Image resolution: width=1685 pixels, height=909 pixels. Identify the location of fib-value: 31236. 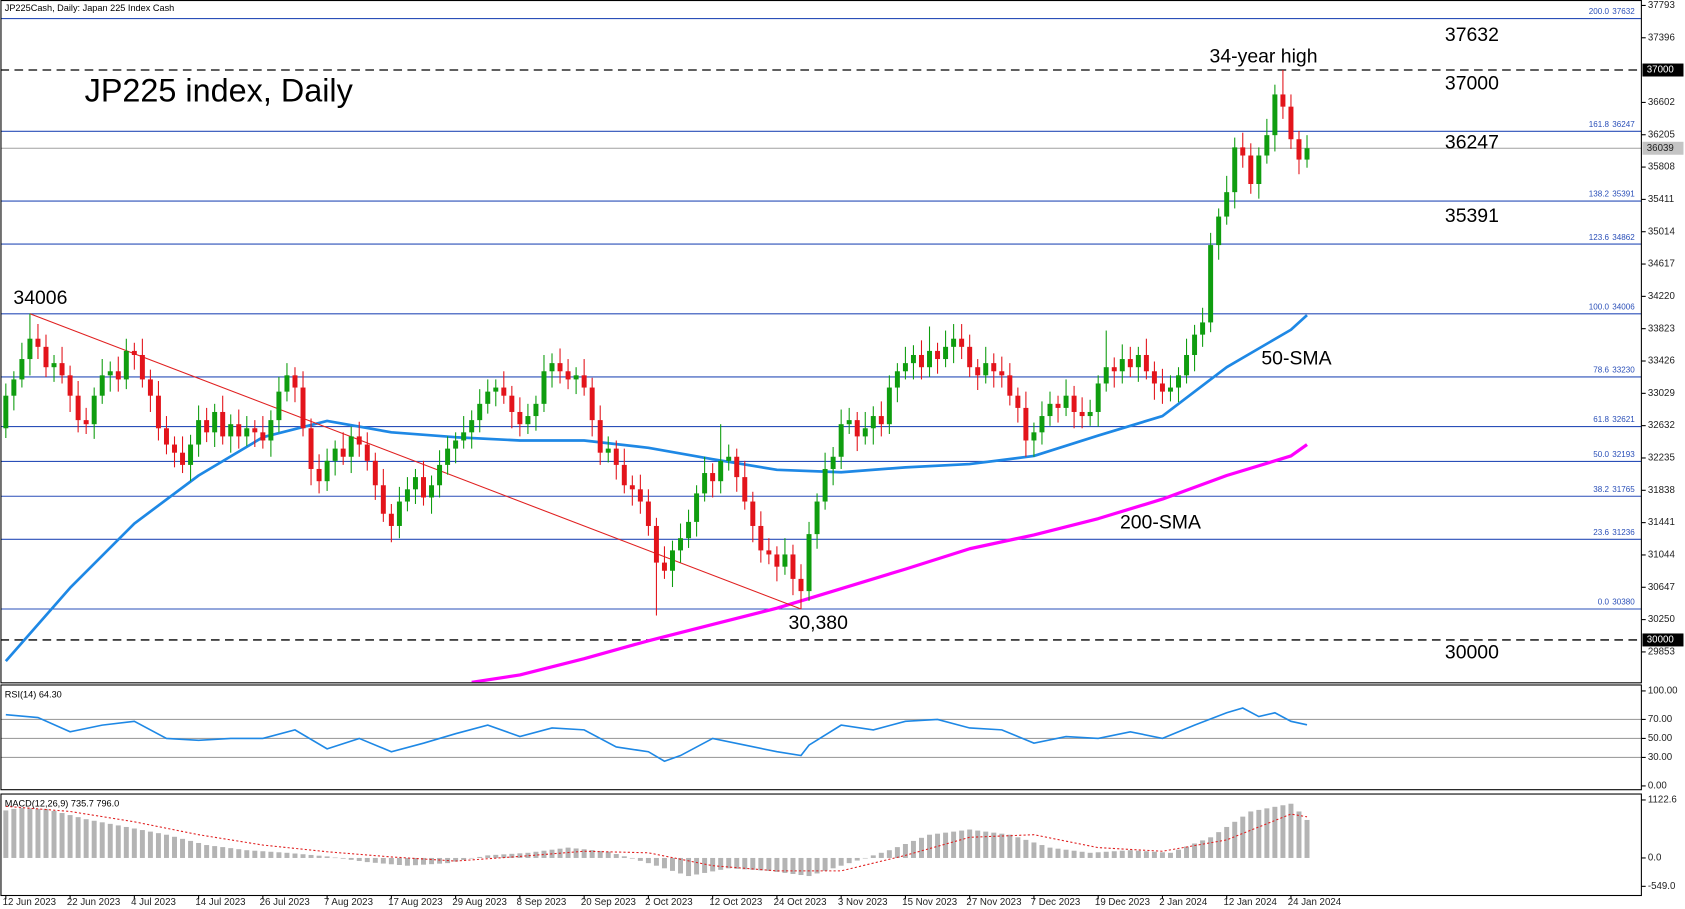
(1623, 532).